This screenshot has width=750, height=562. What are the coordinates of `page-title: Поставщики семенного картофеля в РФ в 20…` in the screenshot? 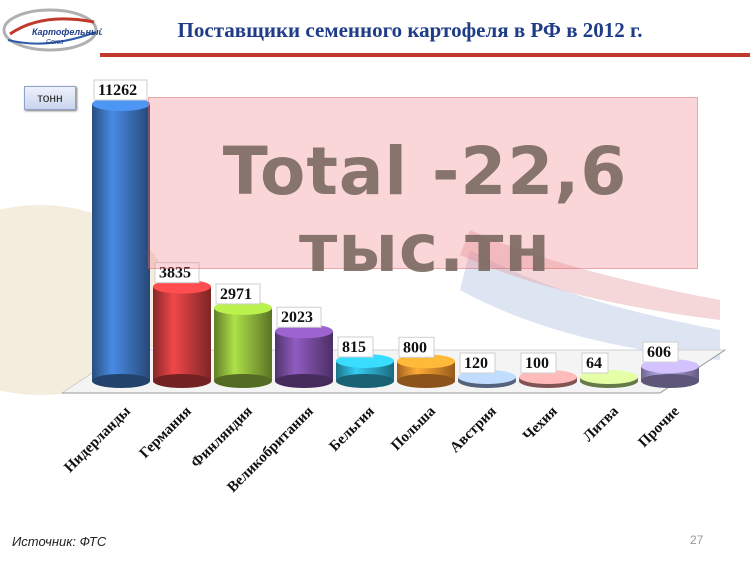 It's located at (410, 30).